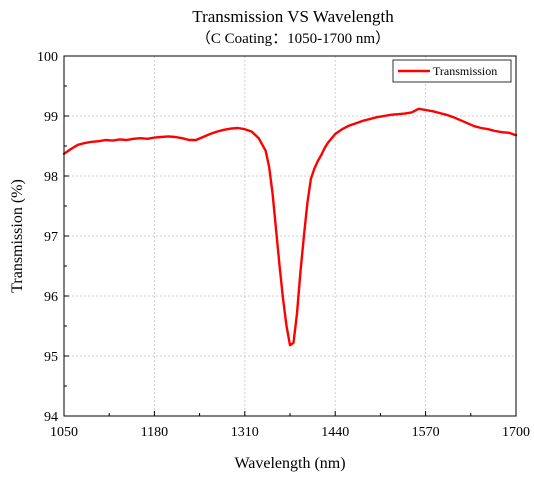 This screenshot has height=478, width=534. Describe the element at coordinates (293, 16) in the screenshot. I see `chart-title: Transmission VS Wavelength` at that location.